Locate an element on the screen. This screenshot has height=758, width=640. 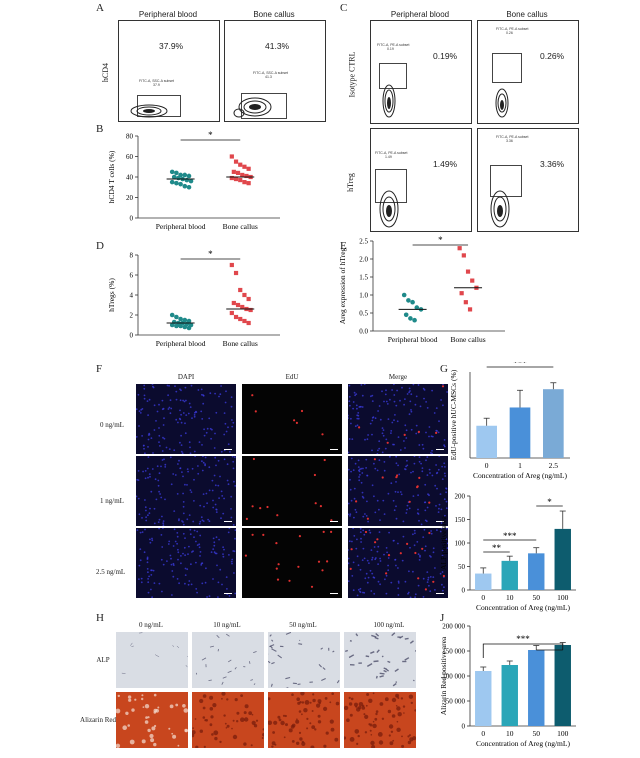
h-col-2: 50 ng/mL is located at coordinates (303, 625).